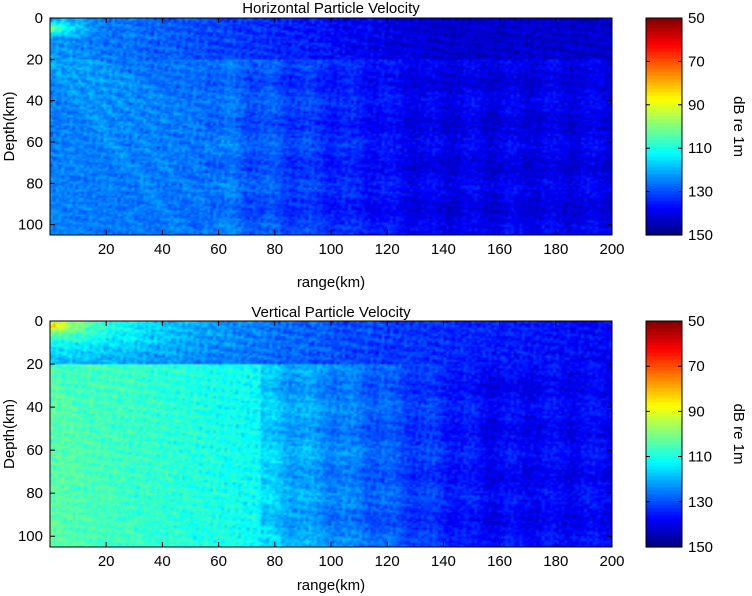  What do you see at coordinates (330, 561) in the screenshot?
I see `x-tick-label: 100` at bounding box center [330, 561].